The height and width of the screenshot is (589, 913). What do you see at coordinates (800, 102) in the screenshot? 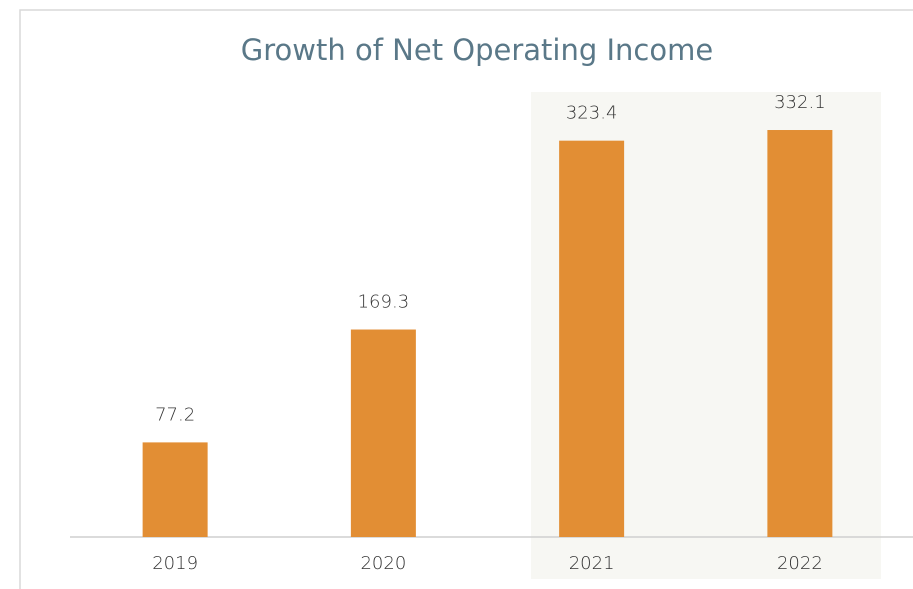
I see `value-label: 332.1` at bounding box center [800, 102].